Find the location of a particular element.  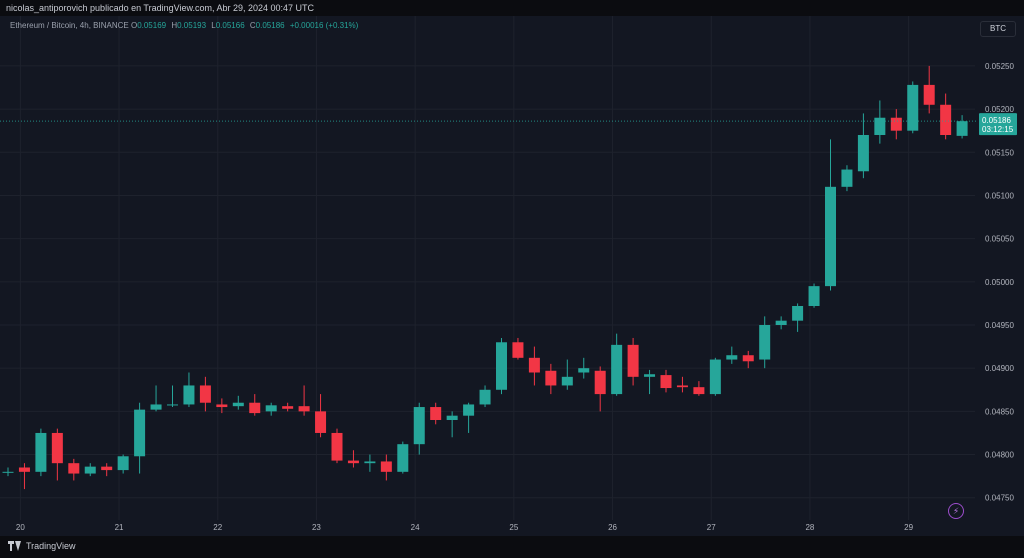

last-price-tag-bg is located at coordinates (998, 124).